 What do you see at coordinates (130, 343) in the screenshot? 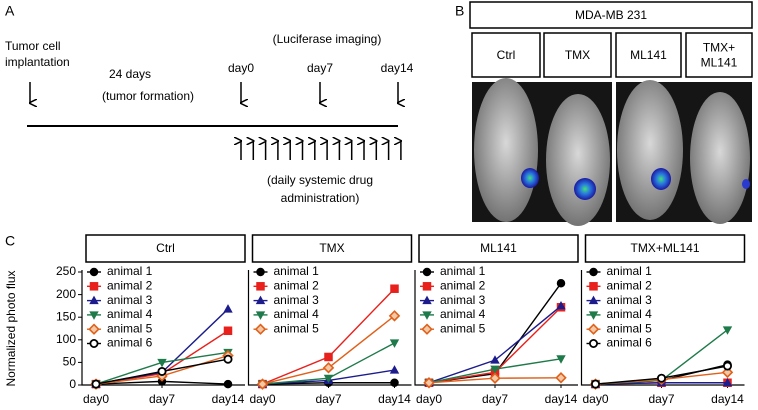
I see `legend-label: animal 6` at bounding box center [130, 343].